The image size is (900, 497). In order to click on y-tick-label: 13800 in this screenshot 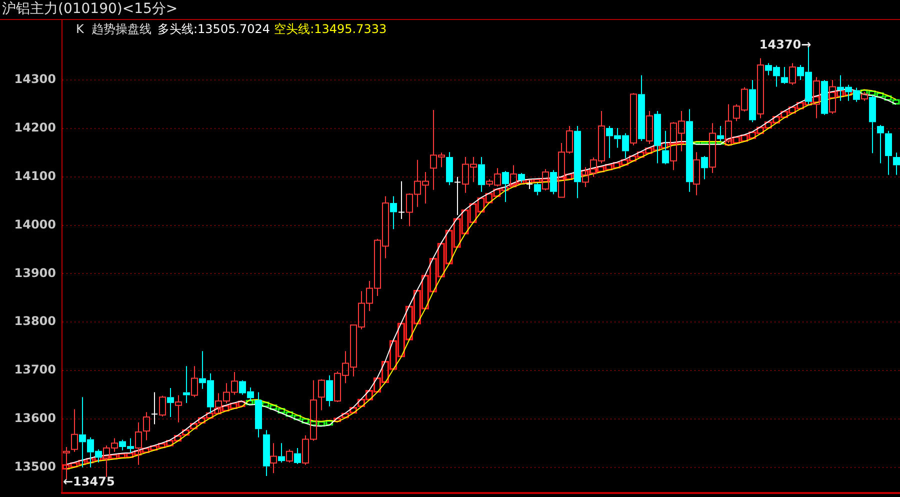, I will do `click(35, 321)`.